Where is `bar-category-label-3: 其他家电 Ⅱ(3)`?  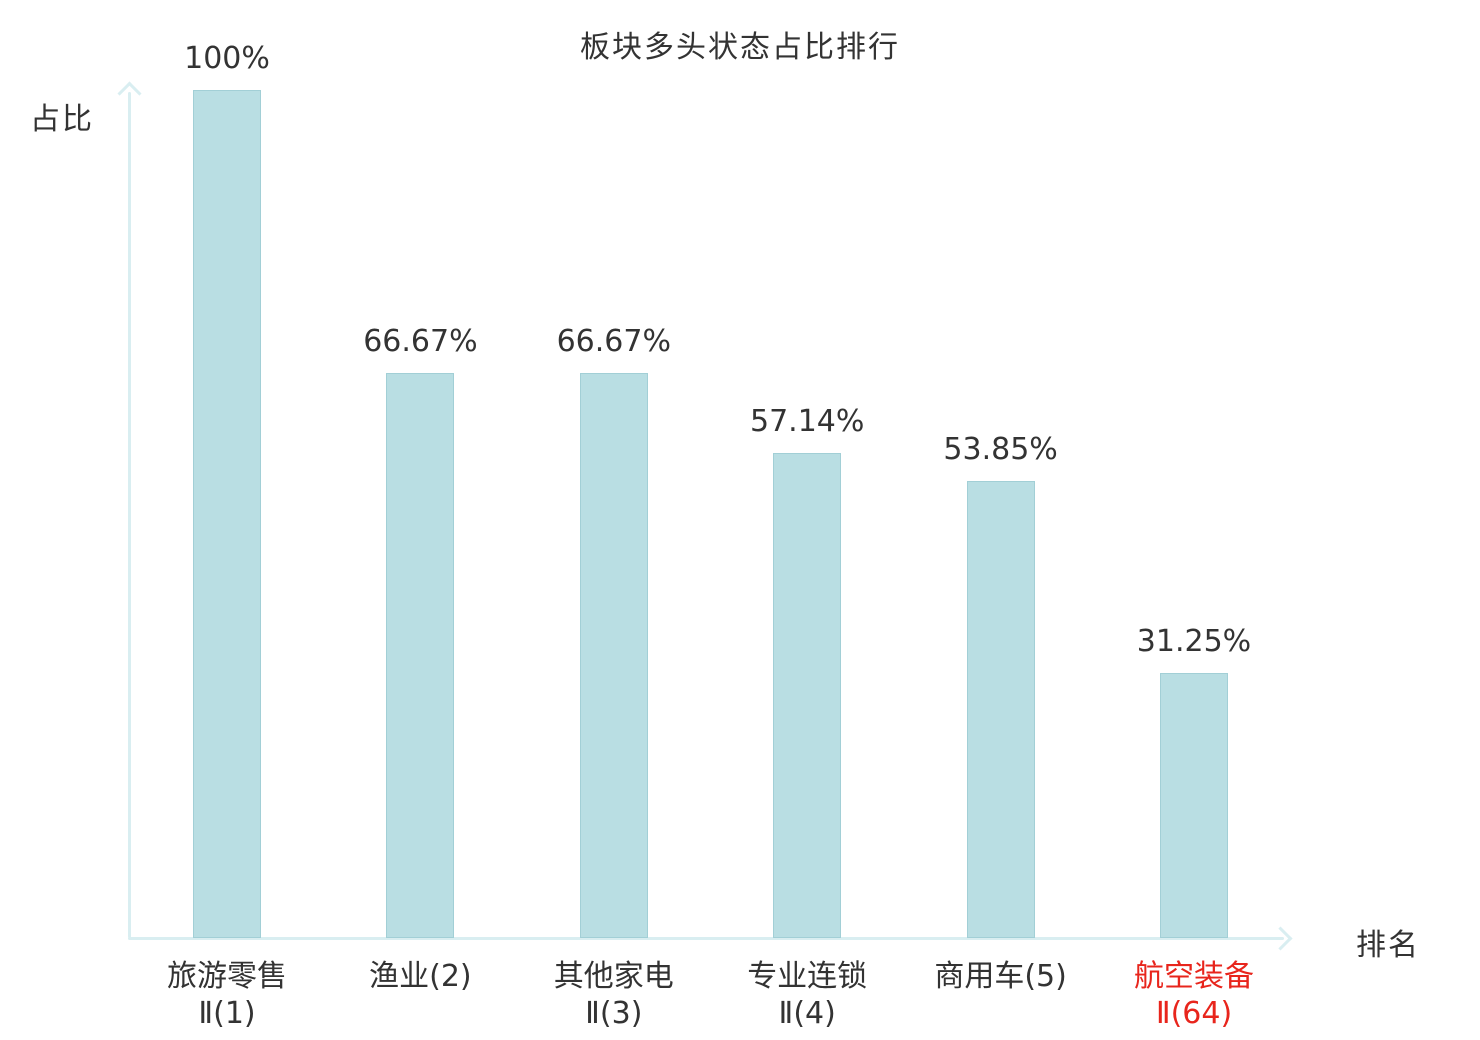
bar-category-label-3: 其他家电 Ⅱ(3) is located at coordinates (613, 995).